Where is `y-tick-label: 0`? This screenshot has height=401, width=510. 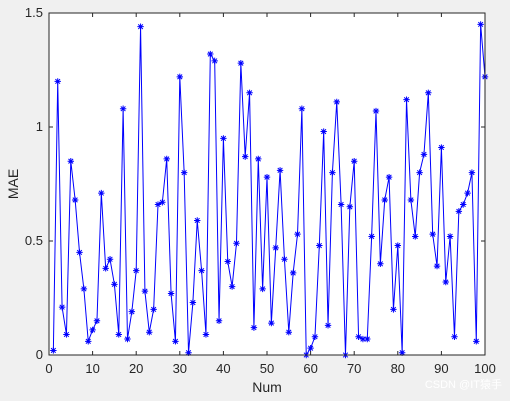 y-tick-label: 0 is located at coordinates (39, 354).